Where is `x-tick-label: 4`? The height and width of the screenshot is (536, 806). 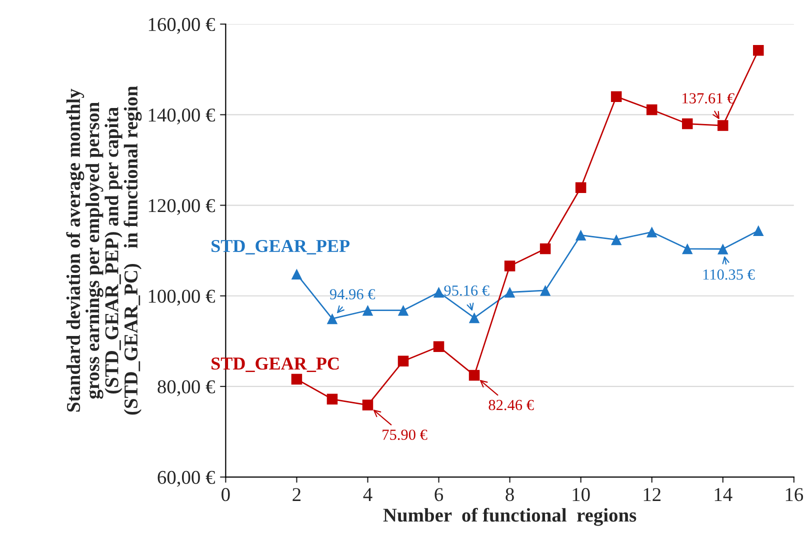 x-tick-label: 4 is located at coordinates (367, 494).